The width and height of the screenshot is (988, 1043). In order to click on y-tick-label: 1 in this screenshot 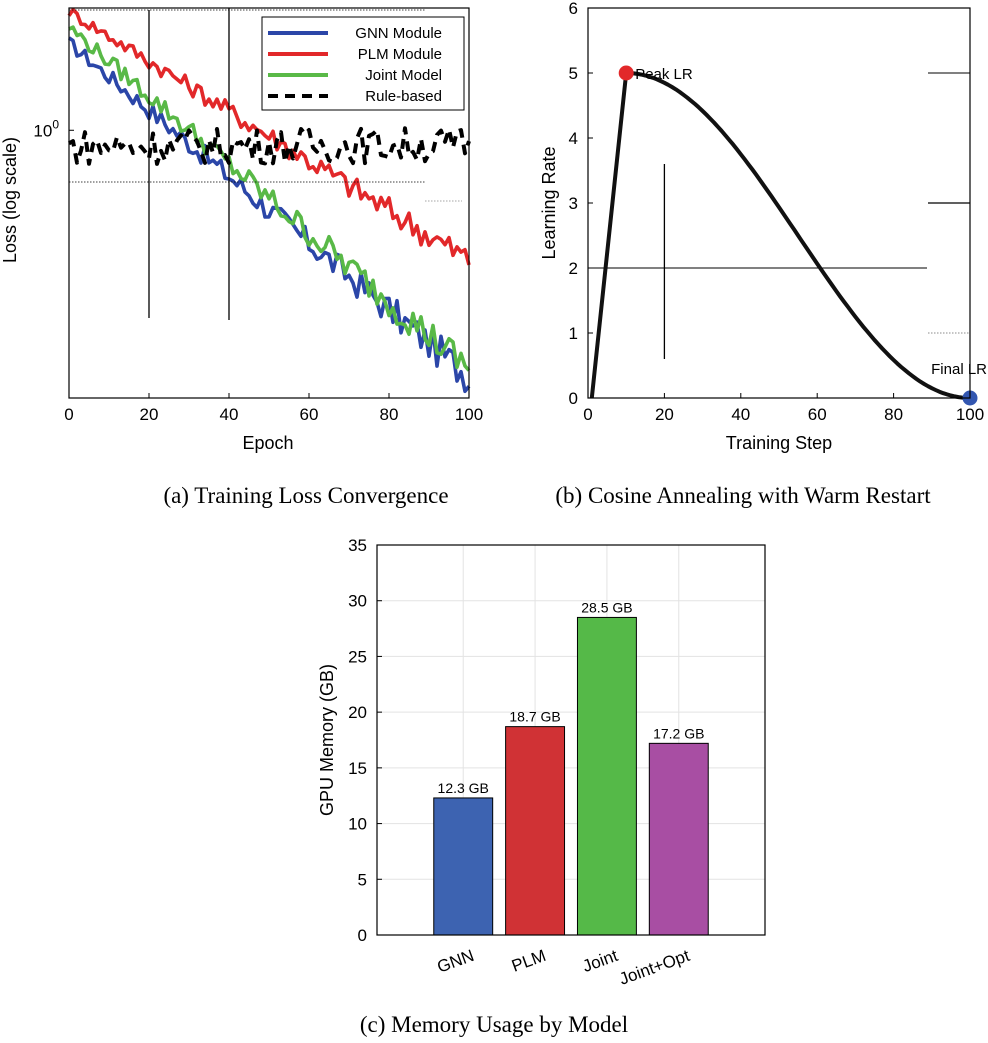, I will do `click(573, 333)`.